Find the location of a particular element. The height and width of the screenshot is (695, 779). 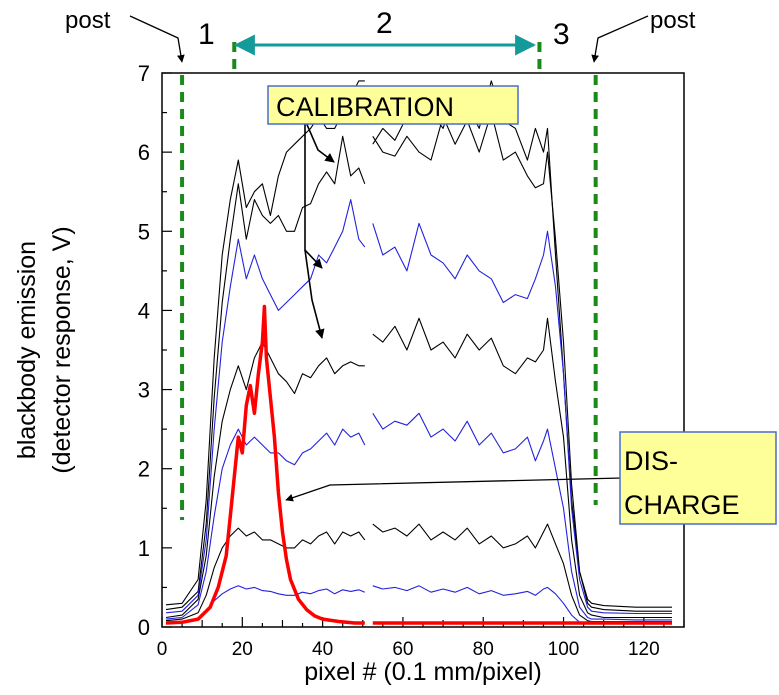

region-label-3: 3 is located at coordinates (561, 34).